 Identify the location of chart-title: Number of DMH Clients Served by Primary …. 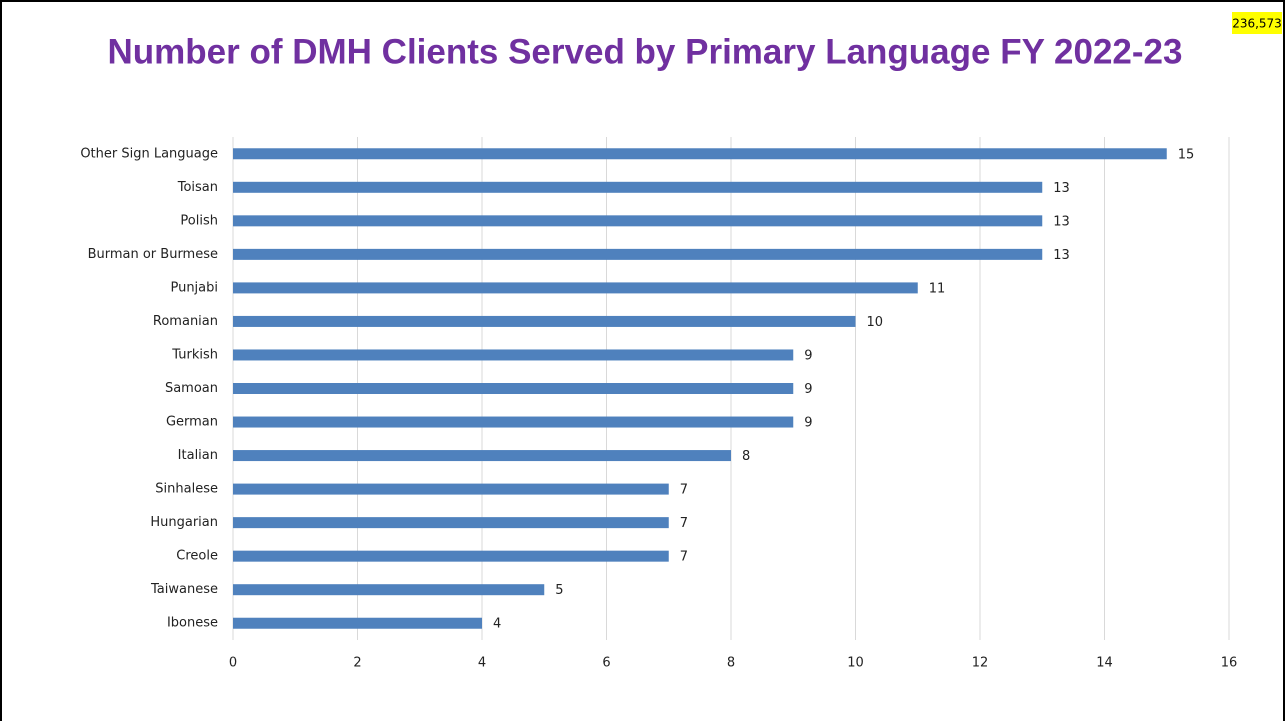
(645, 51).